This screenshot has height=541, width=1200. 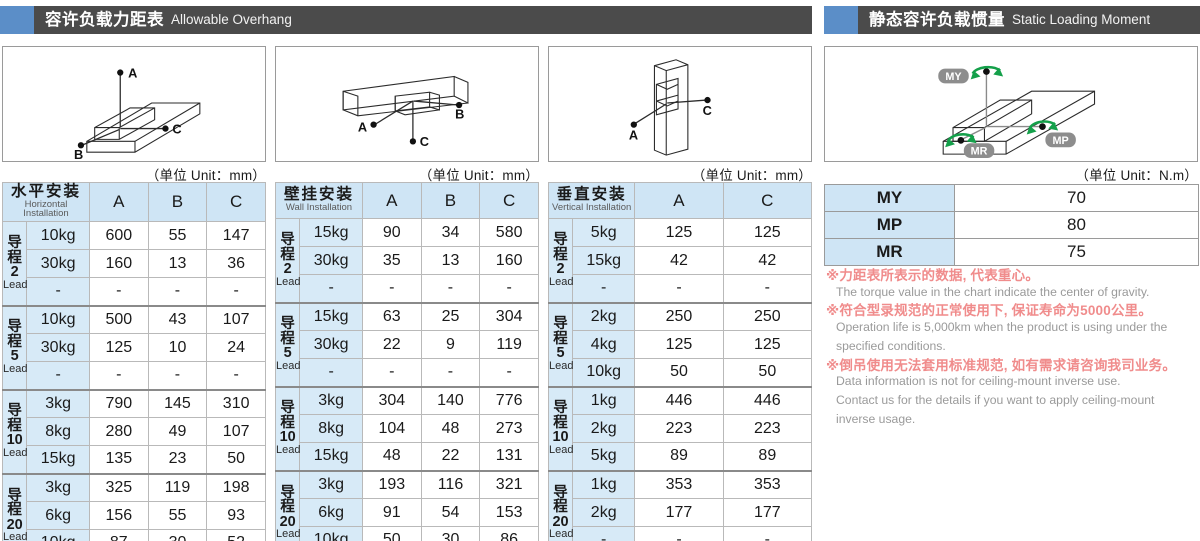 I want to click on moment-value: 75, so click(x=1076, y=252).